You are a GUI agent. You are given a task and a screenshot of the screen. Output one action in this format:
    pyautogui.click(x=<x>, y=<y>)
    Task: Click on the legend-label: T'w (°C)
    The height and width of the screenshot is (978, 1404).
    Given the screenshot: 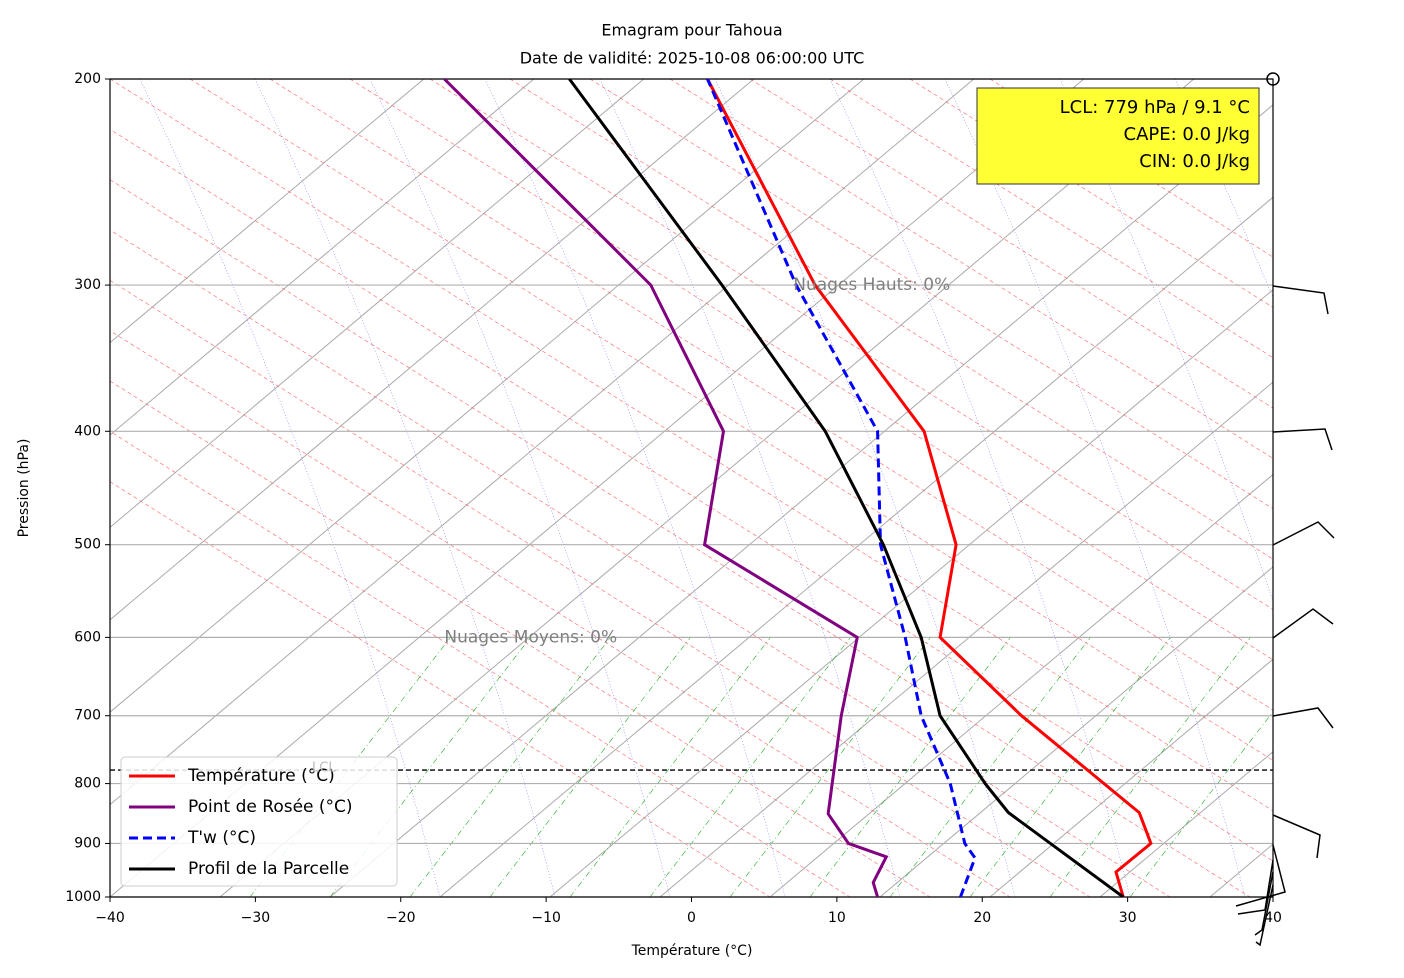 What is the action you would take?
    pyautogui.click(x=221, y=838)
    